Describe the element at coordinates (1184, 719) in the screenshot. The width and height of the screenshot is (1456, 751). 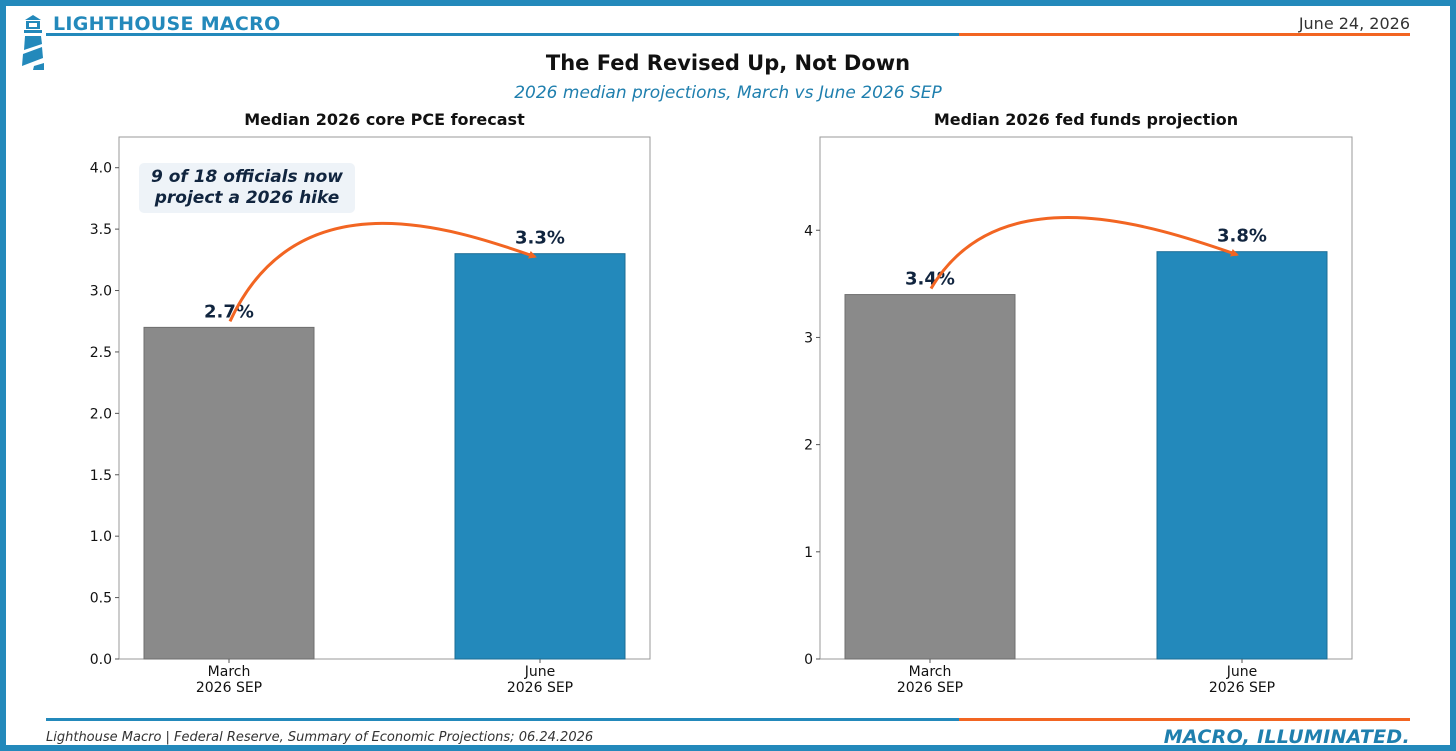
I see `footer-rule-orange` at that location.